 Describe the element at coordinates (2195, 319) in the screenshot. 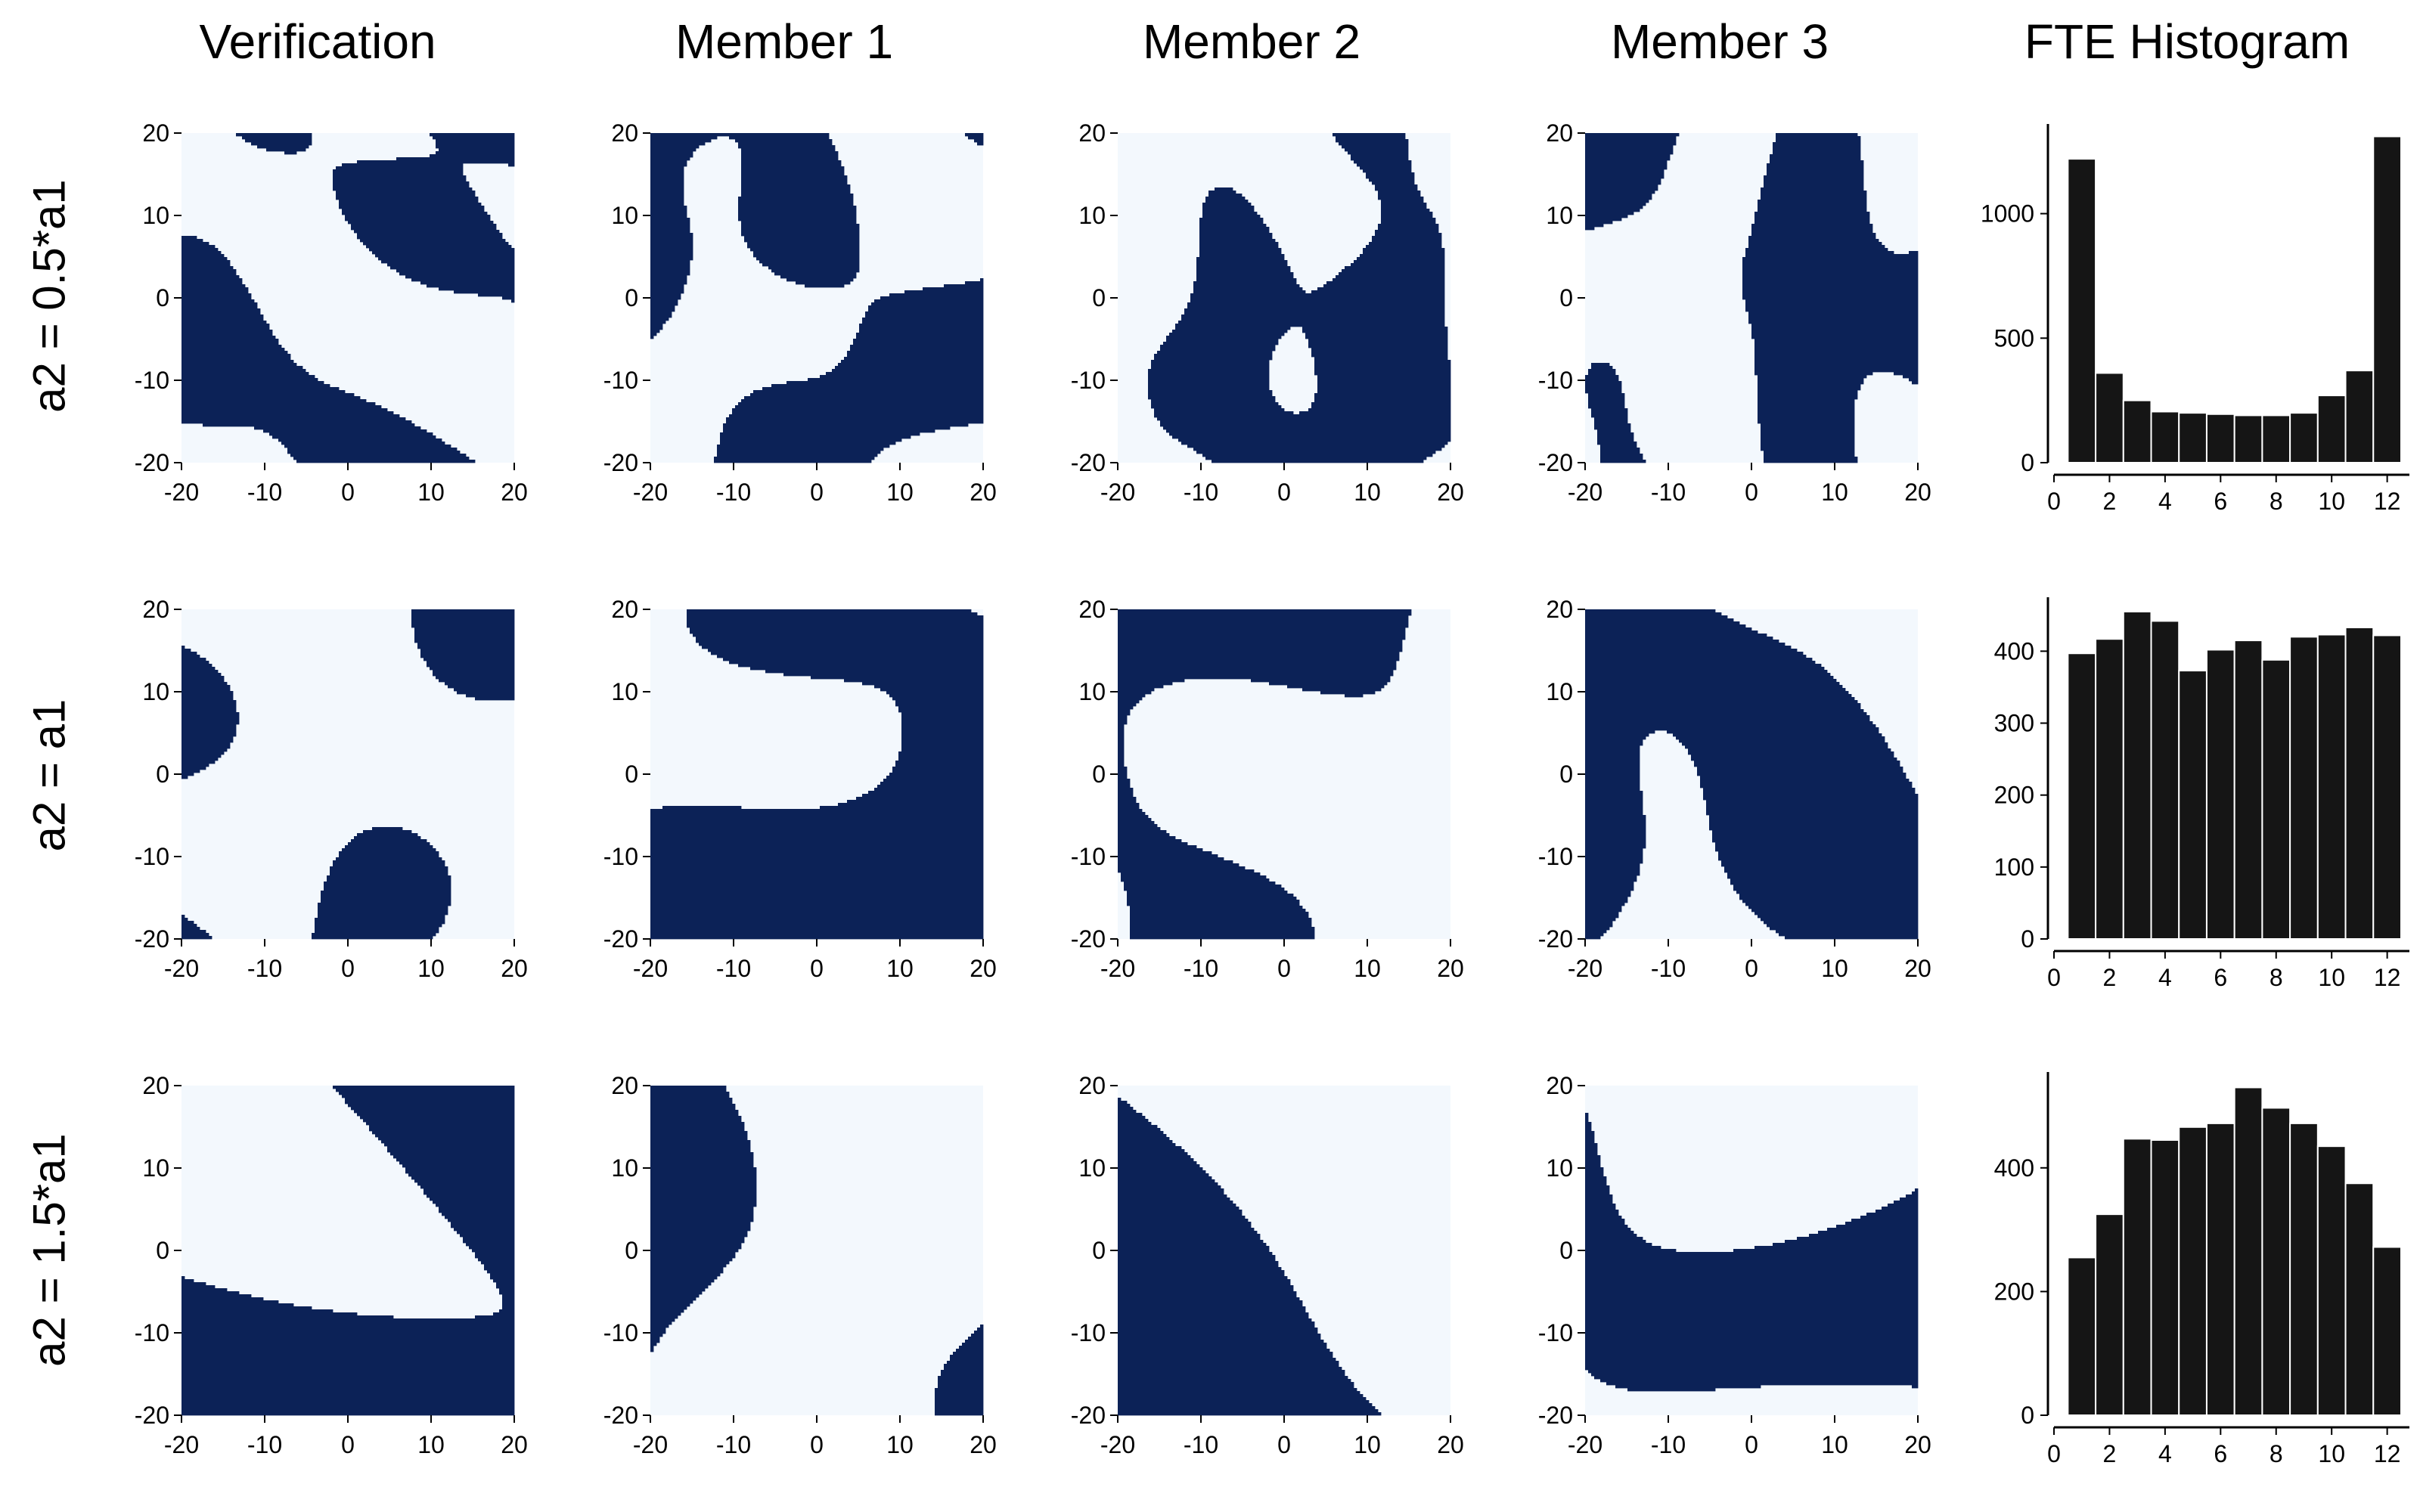

I see `fte-histogram-0: 0 500 1000 0 2 4 6 8 10 12` at that location.